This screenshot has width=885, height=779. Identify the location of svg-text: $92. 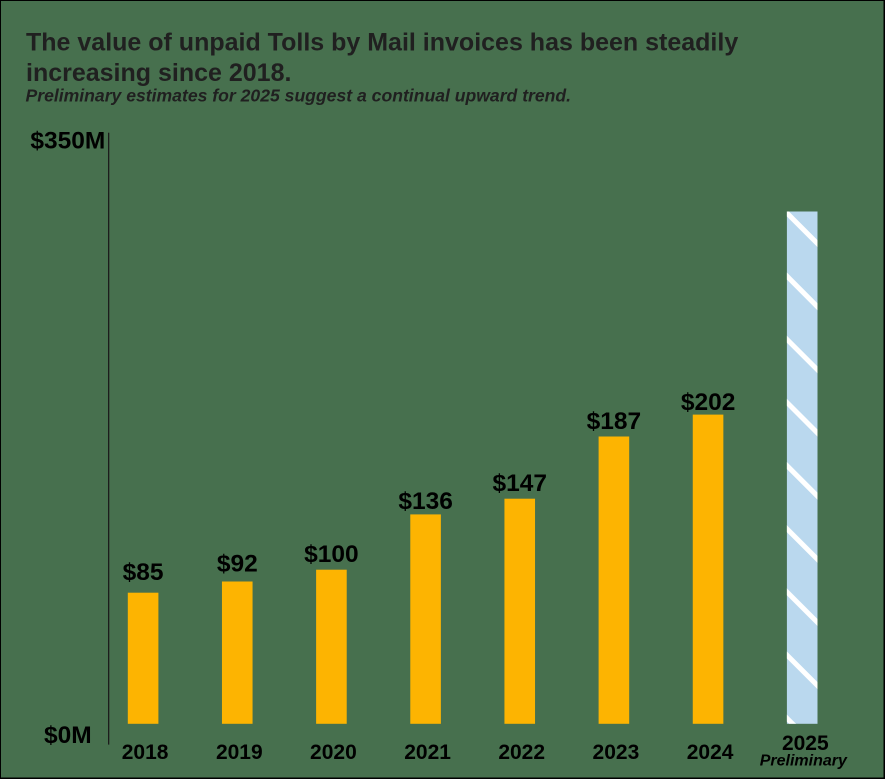
(237, 563).